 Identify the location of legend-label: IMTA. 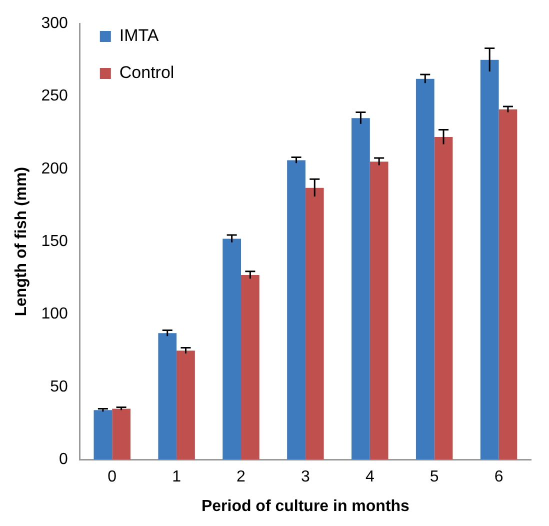
(139, 36).